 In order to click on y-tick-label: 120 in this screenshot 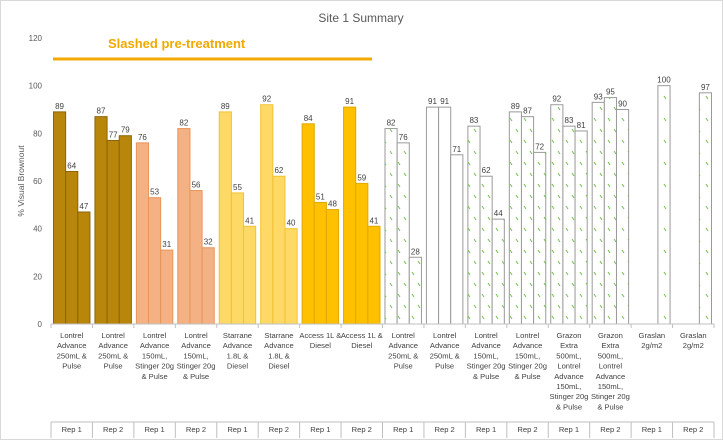, I will do `click(36, 38)`.